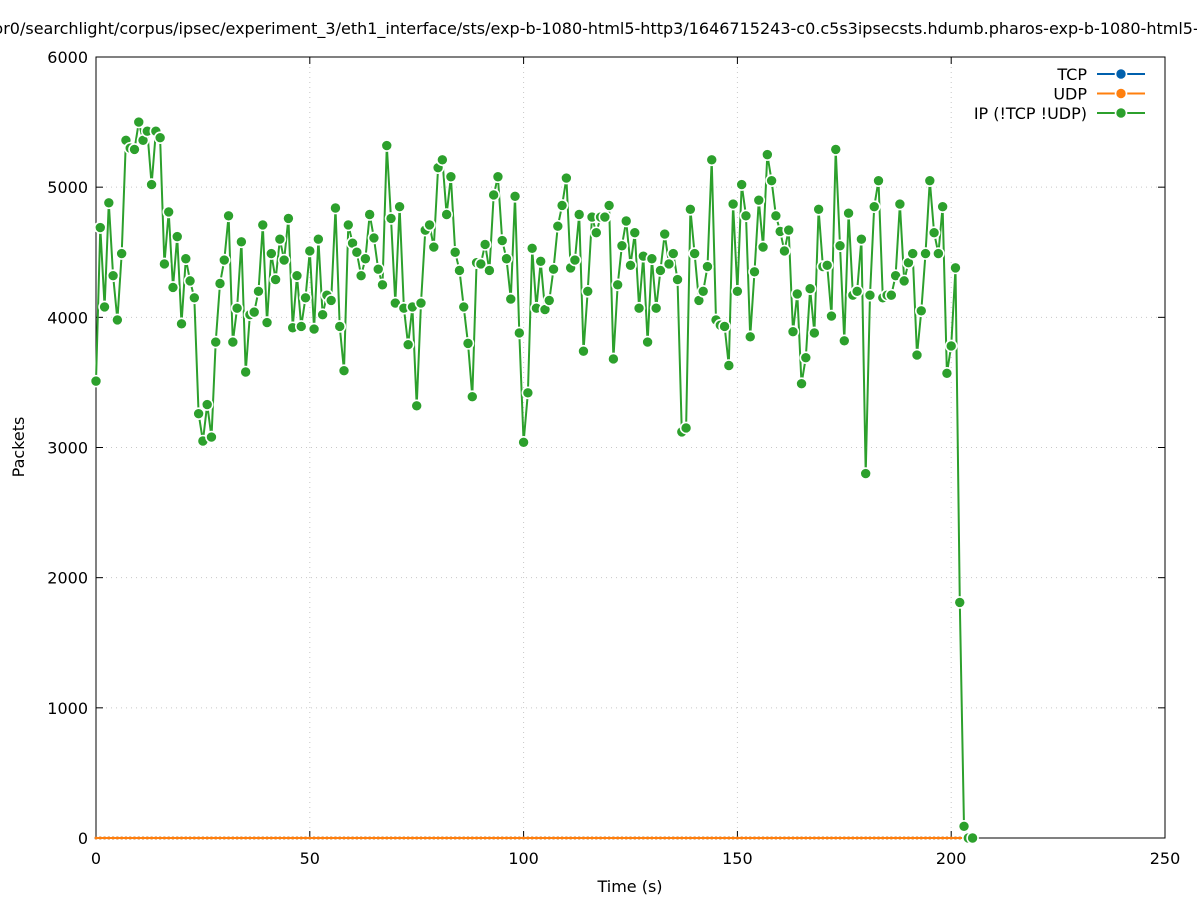 Image resolution: width=1197 pixels, height=900 pixels. Describe the element at coordinates (1099, 94) in the screenshot. I see `legend-entry-udp: UDP` at that location.